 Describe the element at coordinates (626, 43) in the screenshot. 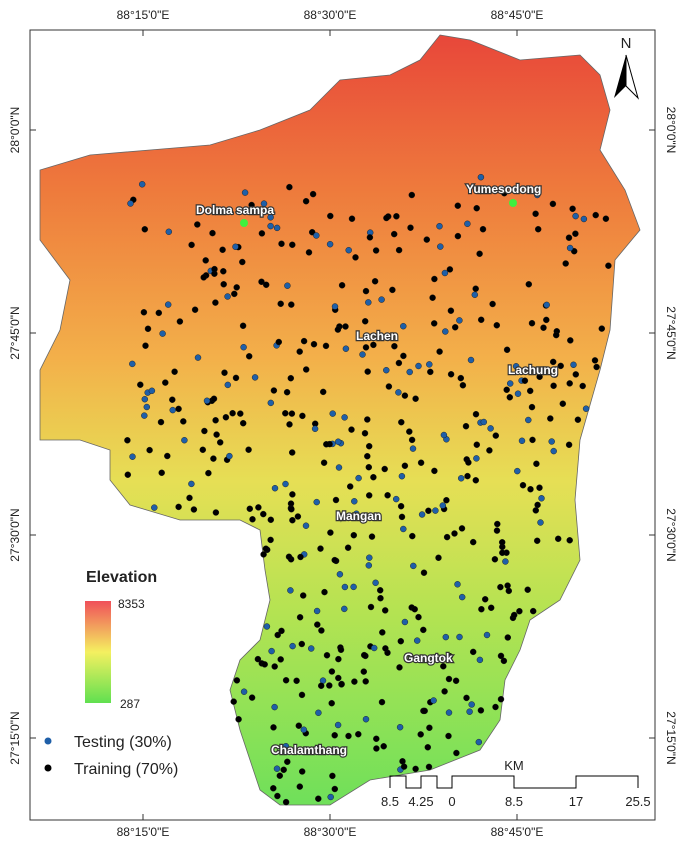

I see `north-label: N` at that location.